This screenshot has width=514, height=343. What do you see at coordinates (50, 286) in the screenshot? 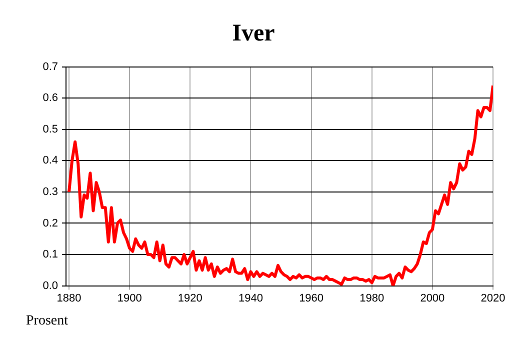
I see `y-tick-label: 0.0` at bounding box center [50, 286].